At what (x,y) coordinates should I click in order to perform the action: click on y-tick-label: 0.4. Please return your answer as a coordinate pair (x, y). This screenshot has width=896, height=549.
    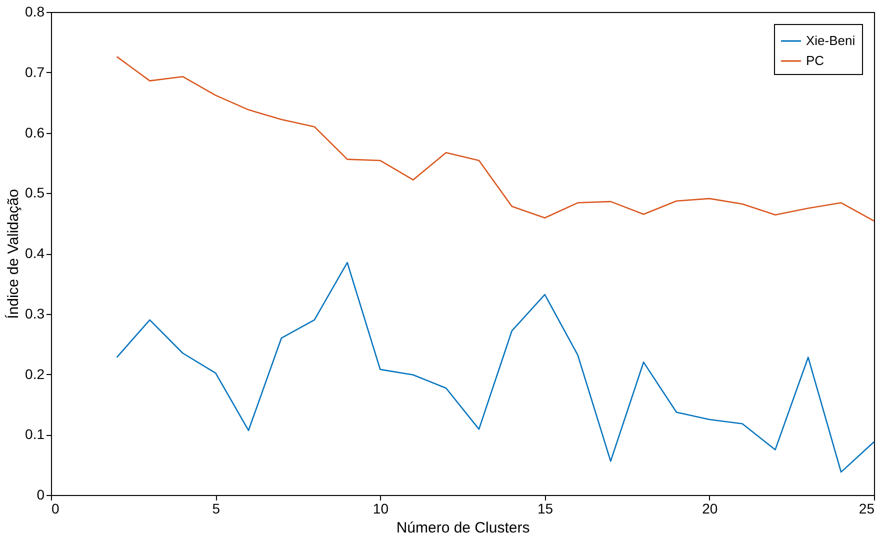
    Looking at the image, I should click on (35, 253).